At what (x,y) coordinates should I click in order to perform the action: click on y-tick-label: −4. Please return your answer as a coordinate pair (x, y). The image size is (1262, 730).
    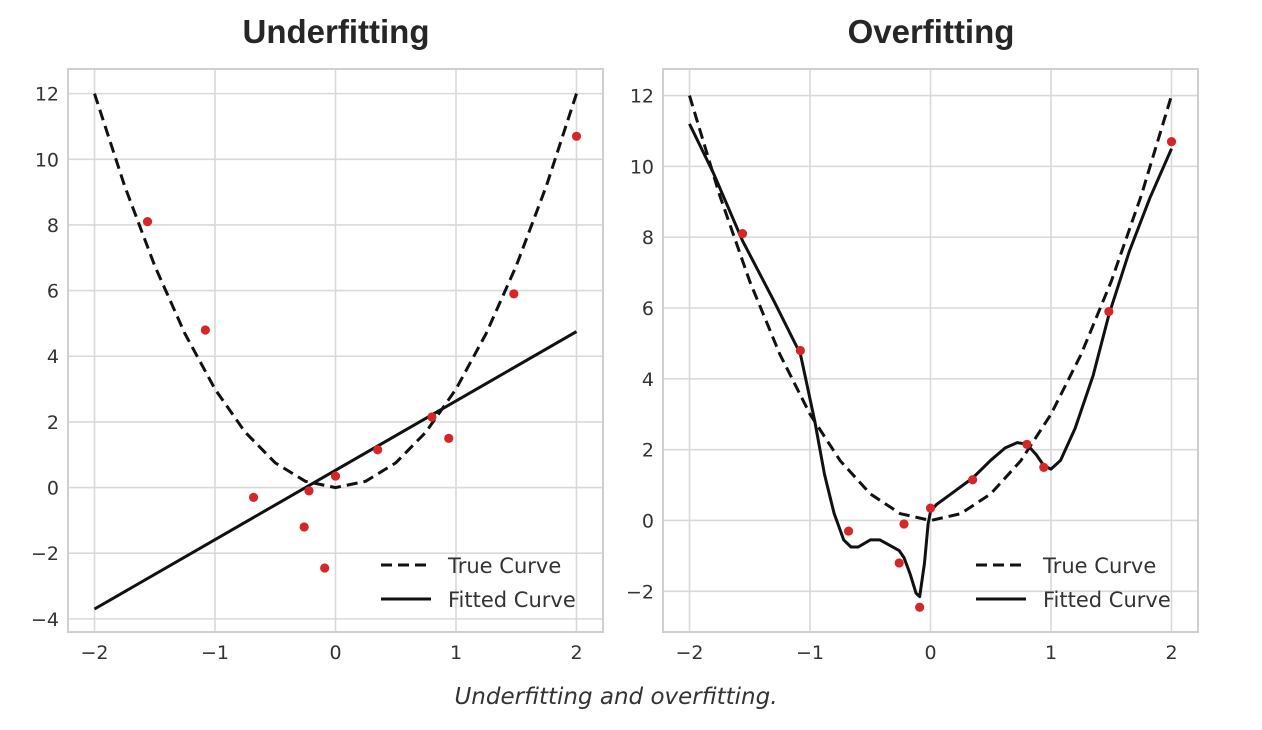
    Looking at the image, I should click on (45, 620).